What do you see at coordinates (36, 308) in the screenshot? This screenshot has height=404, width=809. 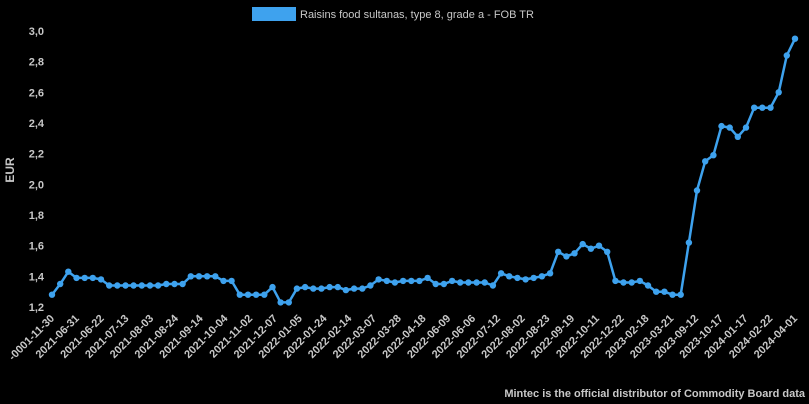 I see `y-tick-label: 1,2` at bounding box center [36, 308].